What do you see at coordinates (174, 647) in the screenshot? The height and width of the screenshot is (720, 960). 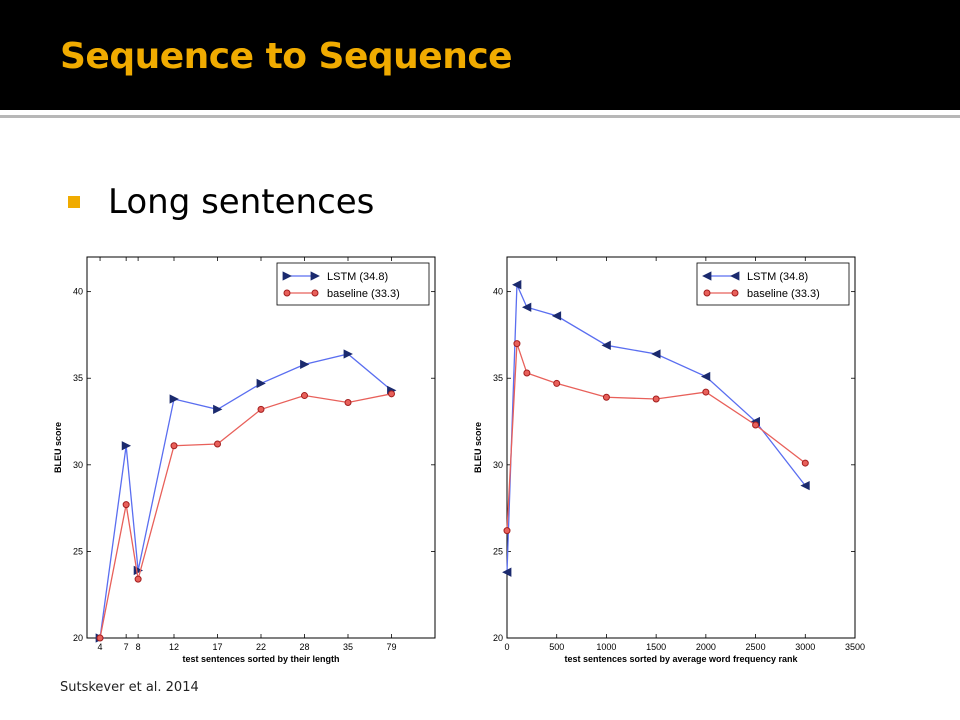 I see `x-tick-label: 12` at bounding box center [174, 647].